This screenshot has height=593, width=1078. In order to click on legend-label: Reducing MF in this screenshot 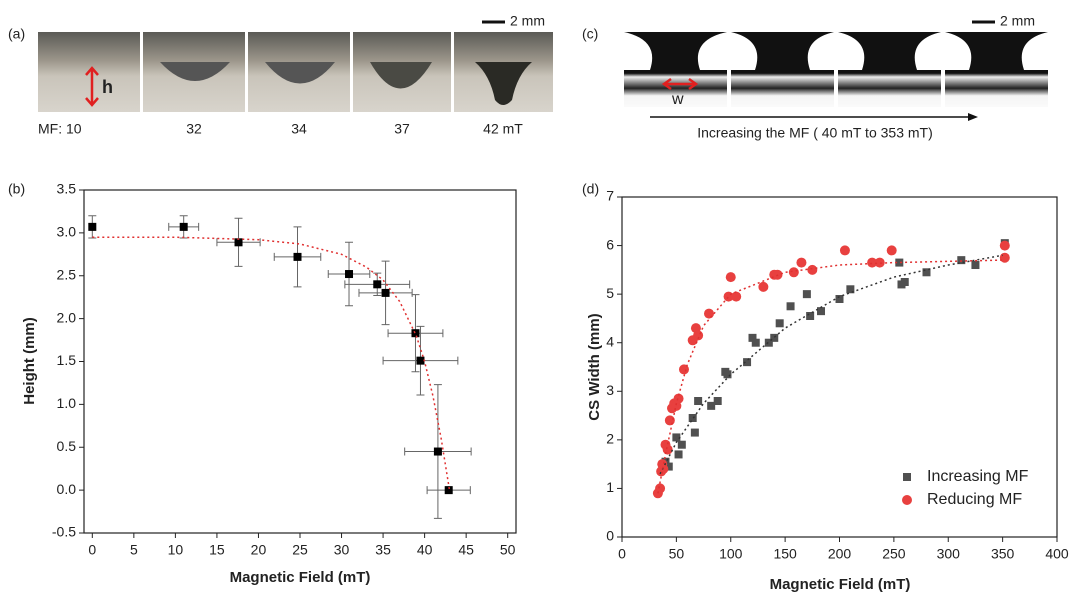, I will do `click(974, 499)`.